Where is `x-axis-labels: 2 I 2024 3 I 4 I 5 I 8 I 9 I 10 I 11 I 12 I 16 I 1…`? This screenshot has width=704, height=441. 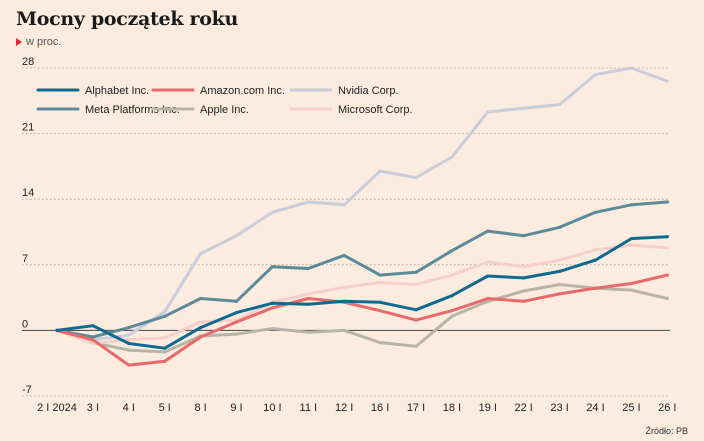
x-axis-labels: 2 I 2024 3 I 4 I 5 I 8 I 9 I 10 I 11 I 12 I 16 I 1… is located at coordinates (356, 408).